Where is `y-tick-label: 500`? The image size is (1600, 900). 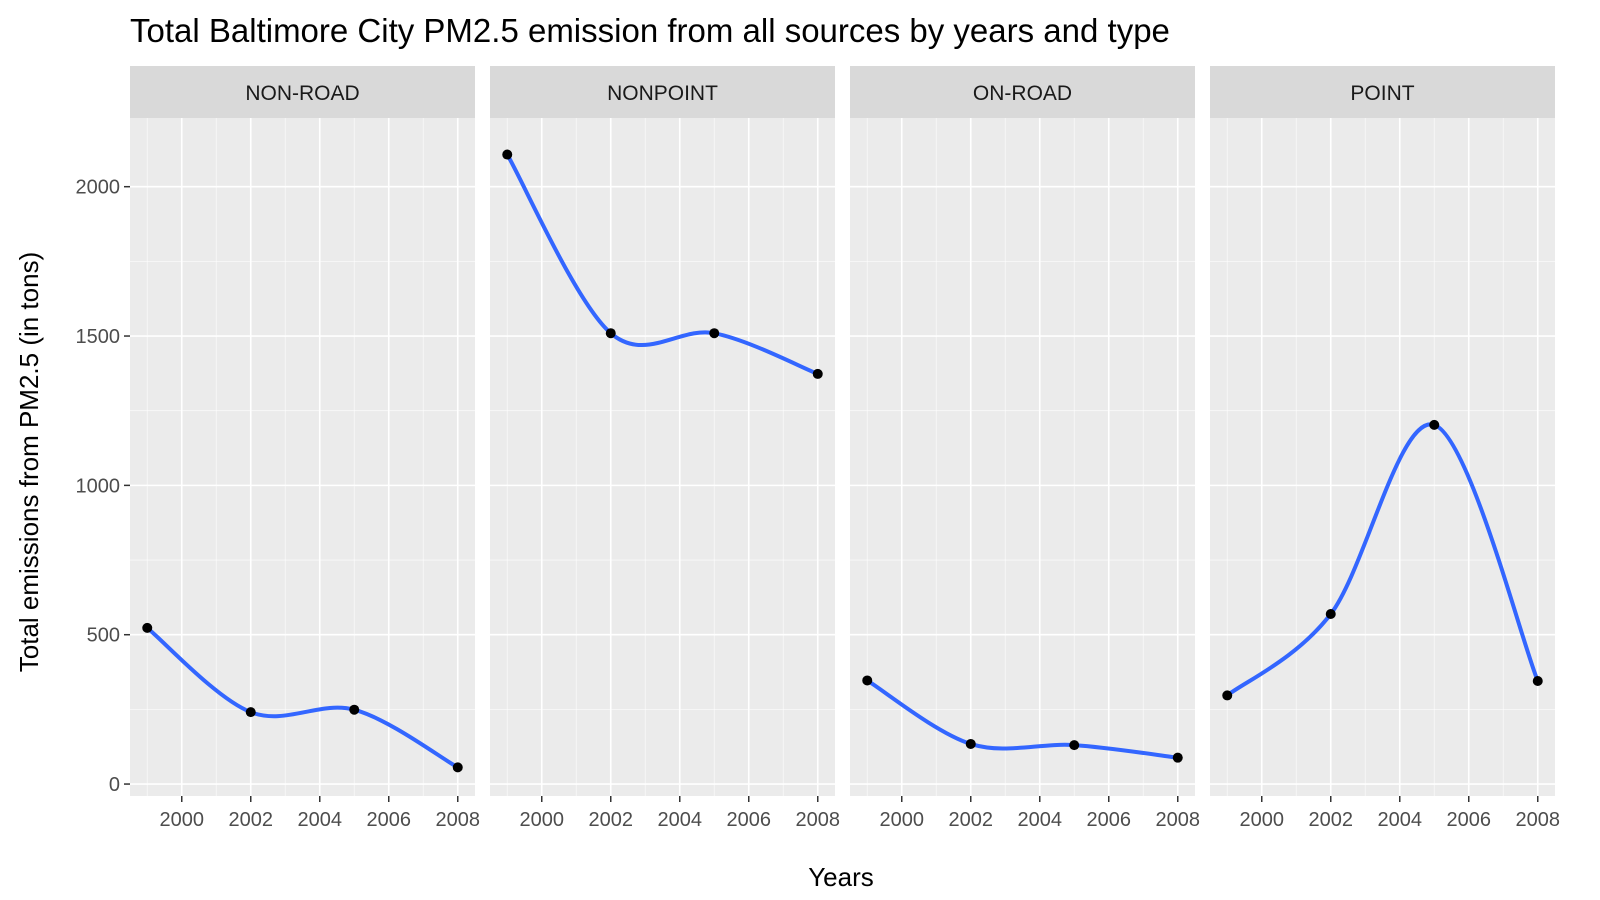
y-tick-label: 500 is located at coordinates (103, 636).